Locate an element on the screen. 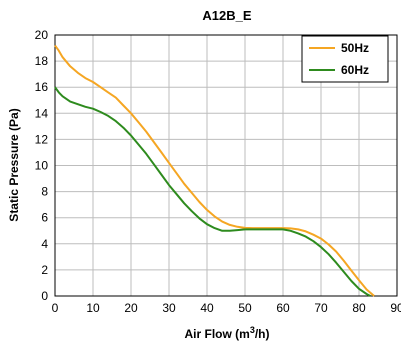 Image resolution: width=401 pixels, height=343 pixels. y-tick-label-9: 18 is located at coordinates (42, 61).